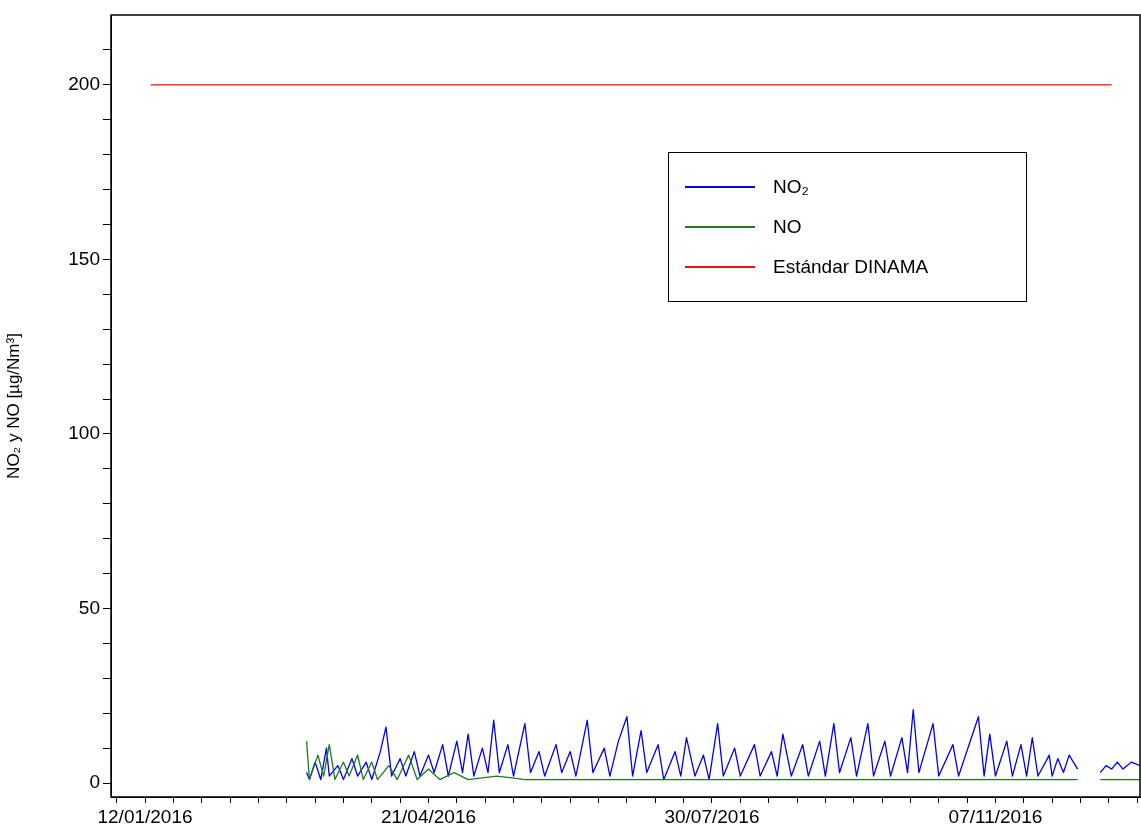  I want to click on x-tick-label: 21/04/2016, so click(428, 816).